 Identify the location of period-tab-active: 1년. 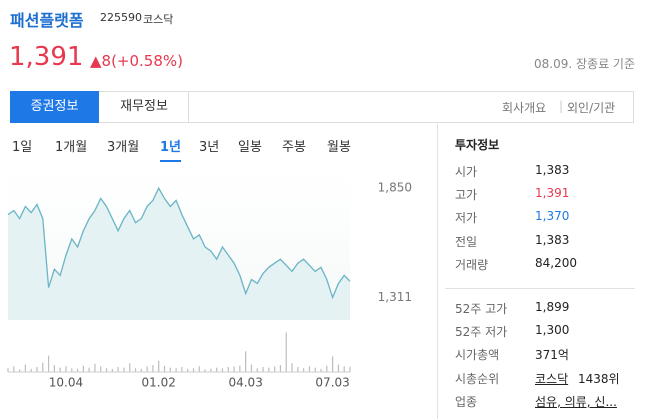
(171, 149).